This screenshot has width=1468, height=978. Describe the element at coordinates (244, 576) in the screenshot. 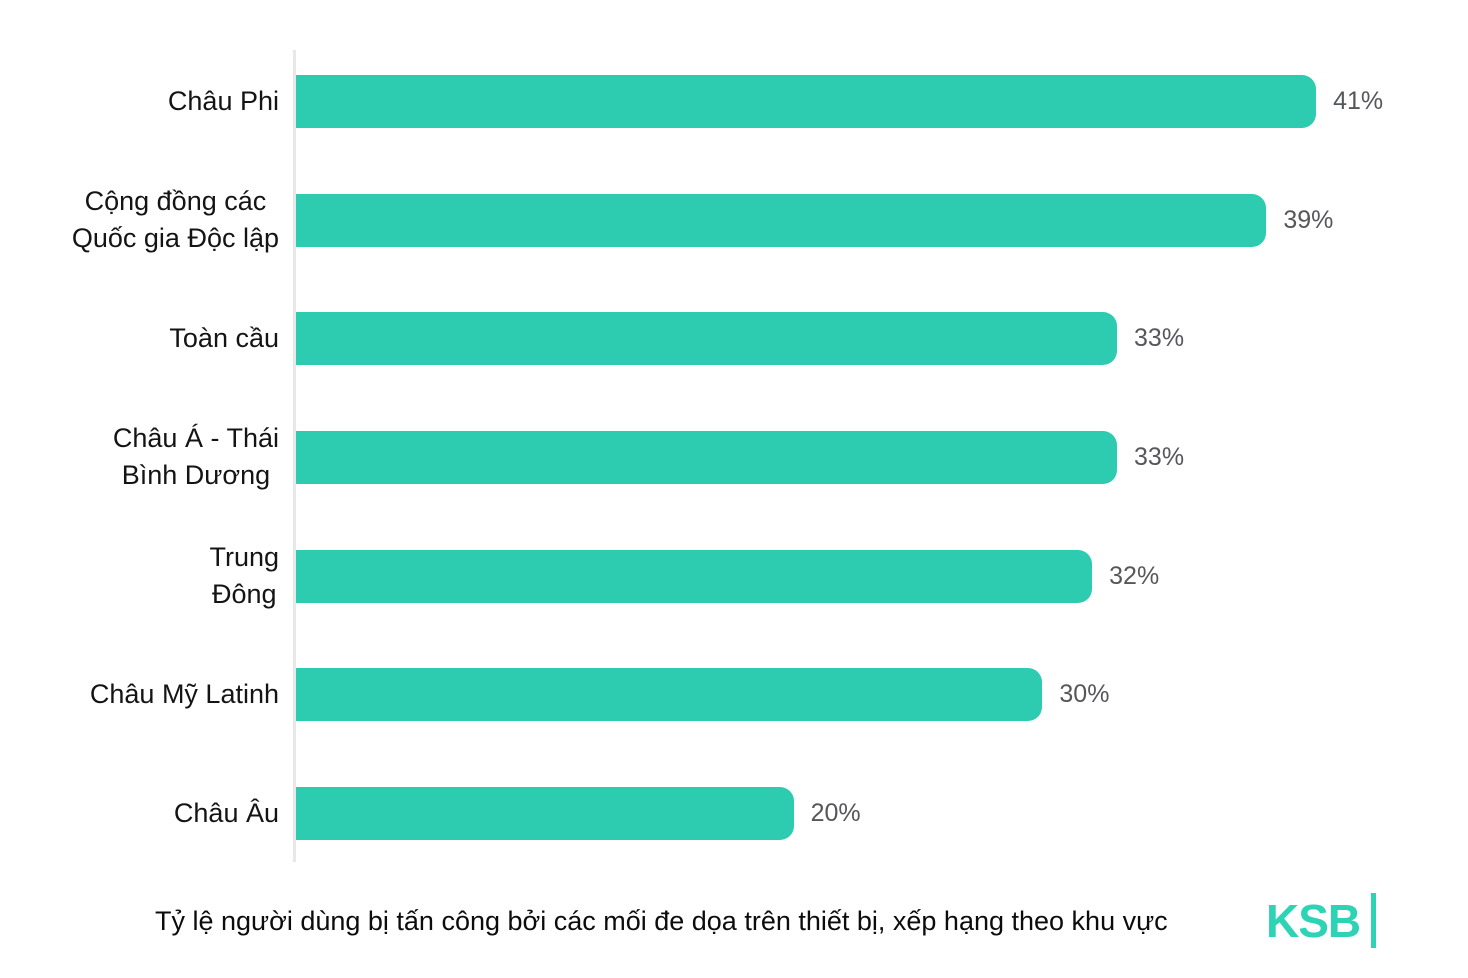

I see `category-label: Trung Đông` at that location.